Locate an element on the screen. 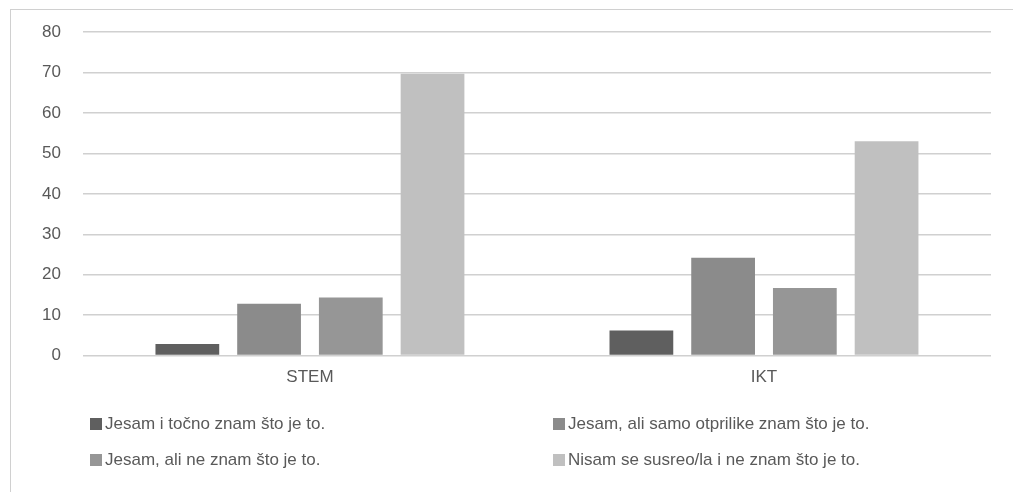  y-tick-label: 0 is located at coordinates (56, 355).